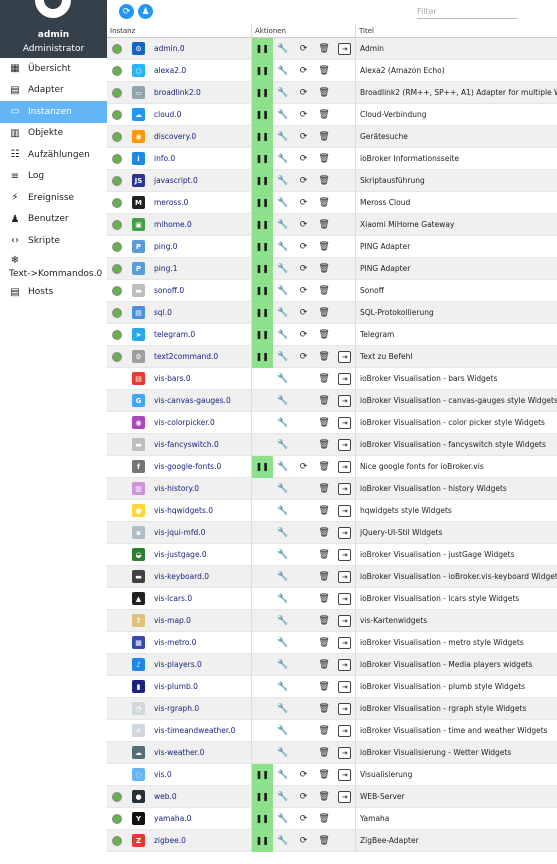 The height and width of the screenshot is (864, 557). What do you see at coordinates (53, 220) in the screenshot?
I see `sidebar-item-benutzer: ♟ Benutzer` at bounding box center [53, 220].